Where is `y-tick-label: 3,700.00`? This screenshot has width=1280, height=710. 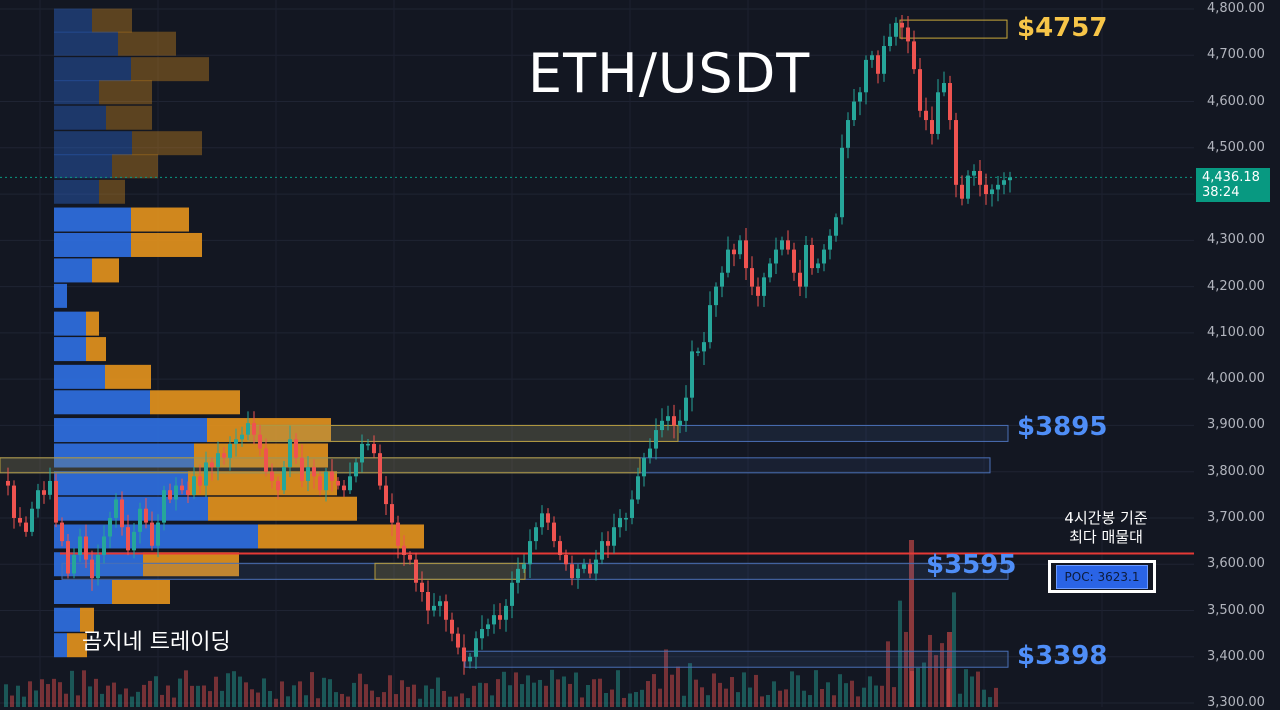 y-tick-label: 3,700.00 is located at coordinates (1236, 517).